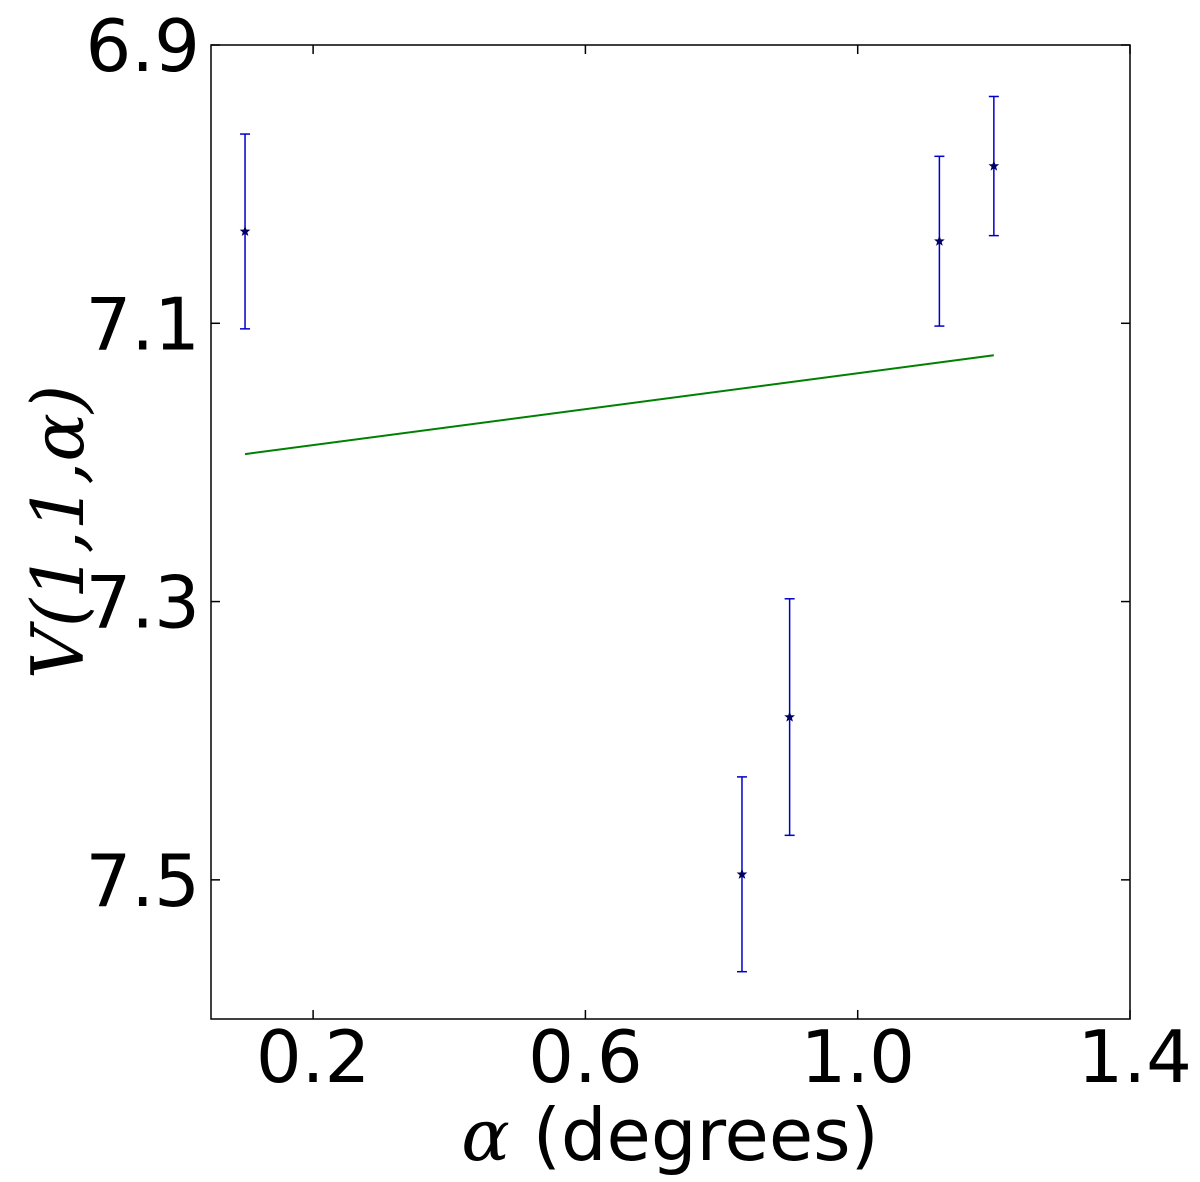 This screenshot has width=1200, height=1182. Describe the element at coordinates (694, 1135) in the screenshot. I see `x-axis-text: (degrees)` at that location.